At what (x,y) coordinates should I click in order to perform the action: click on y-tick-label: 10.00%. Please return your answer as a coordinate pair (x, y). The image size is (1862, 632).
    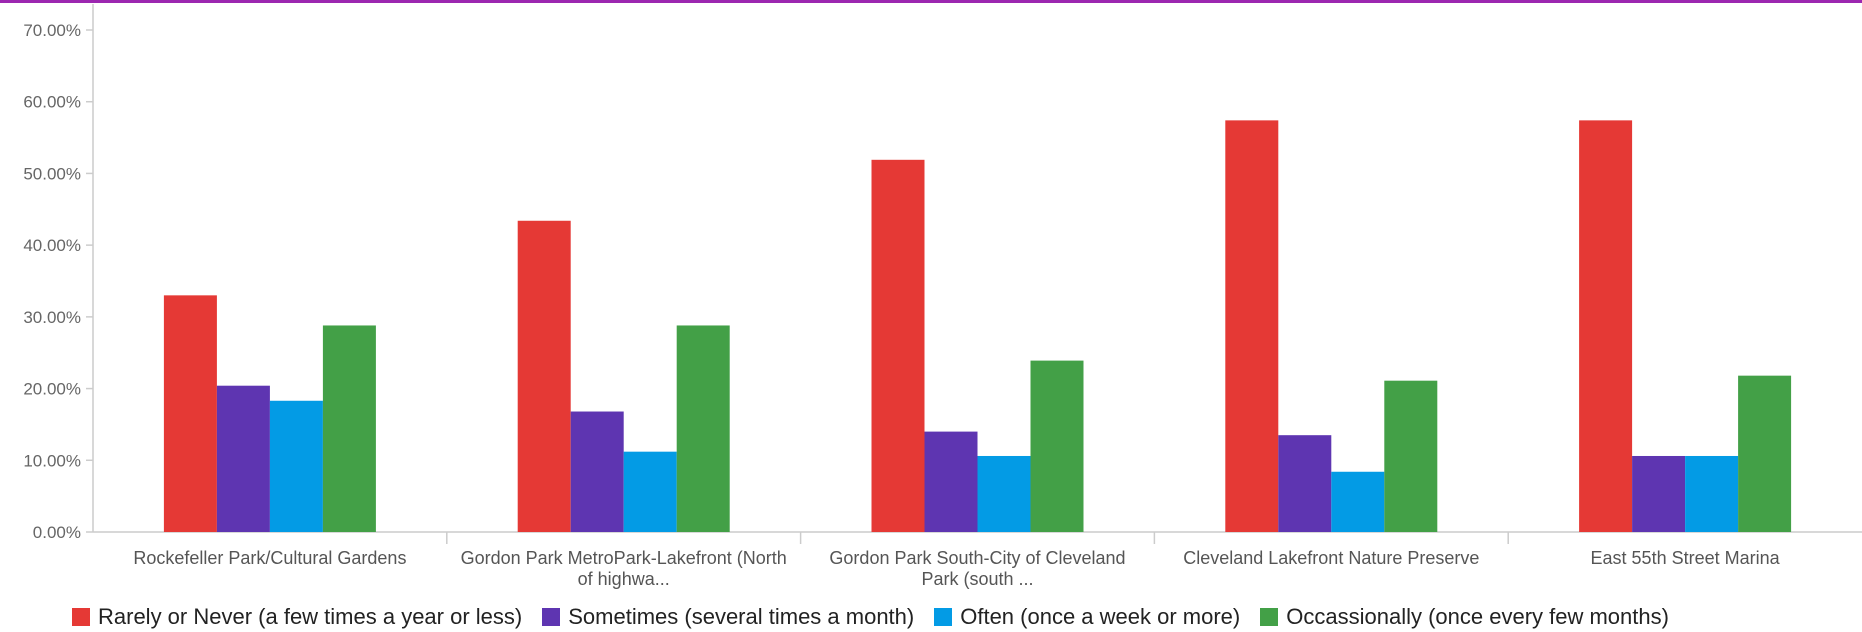
    Looking at the image, I should click on (52, 460).